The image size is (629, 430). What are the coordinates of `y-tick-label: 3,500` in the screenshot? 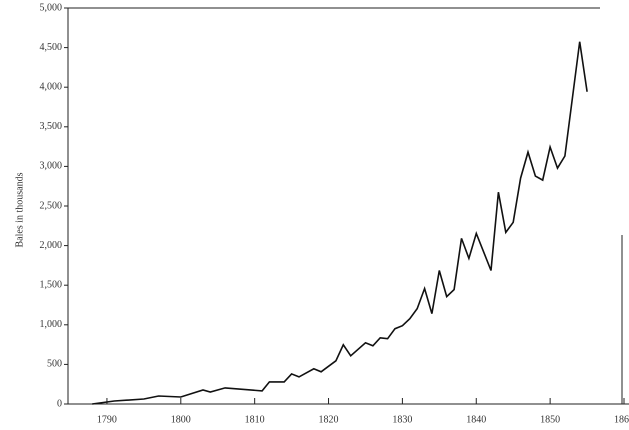 It's located at (51, 126).